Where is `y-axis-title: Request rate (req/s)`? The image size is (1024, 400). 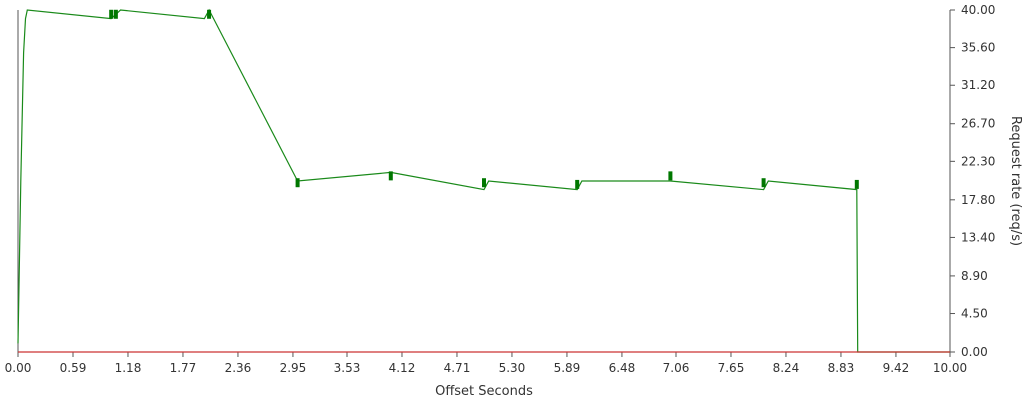
y-axis-title: Request rate (req/s) is located at coordinates (1015, 181).